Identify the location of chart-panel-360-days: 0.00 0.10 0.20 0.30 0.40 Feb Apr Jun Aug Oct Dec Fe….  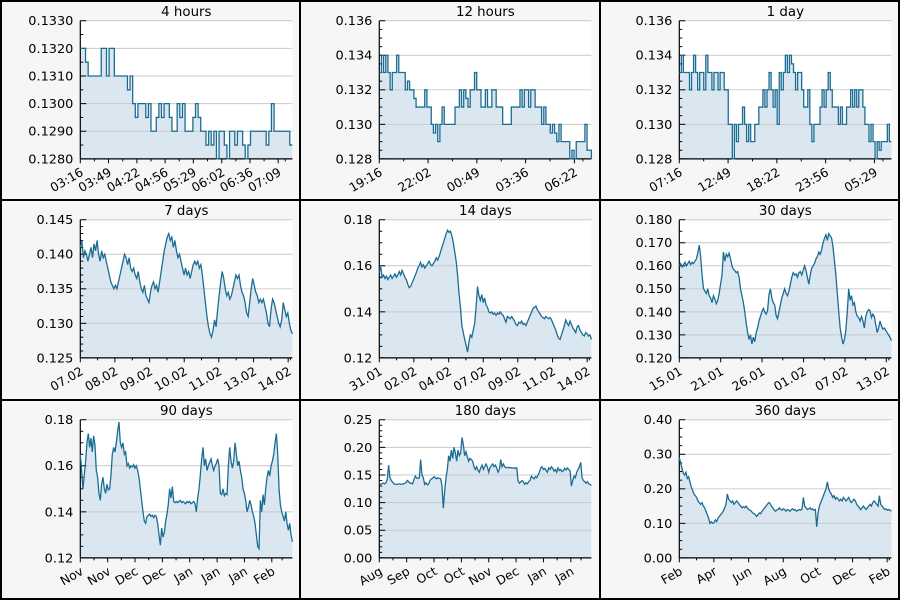
(749, 499).